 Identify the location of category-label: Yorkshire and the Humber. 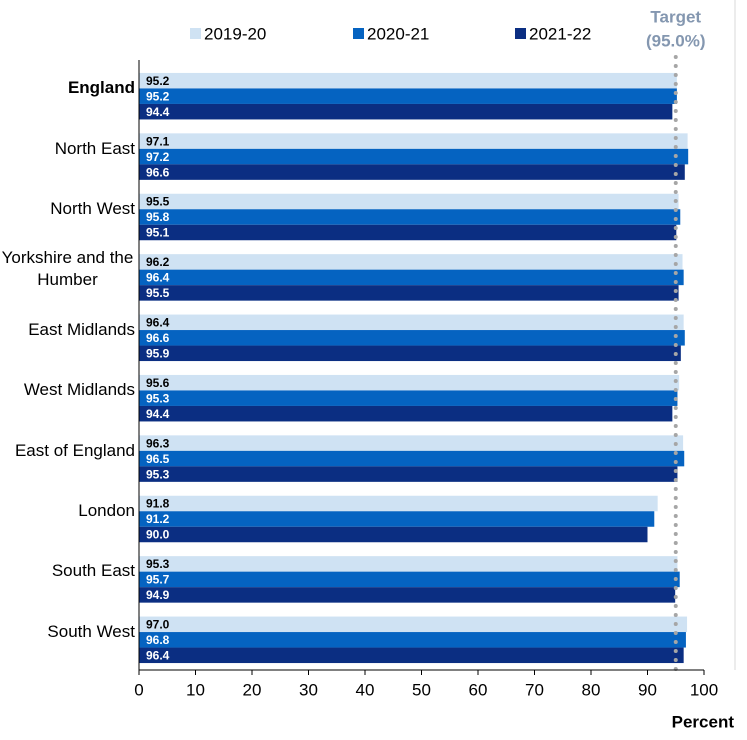
(67, 269).